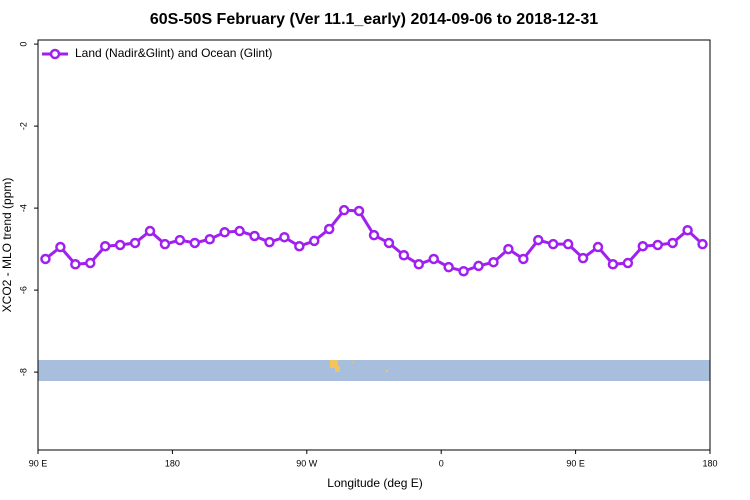 The width and height of the screenshot is (750, 500). I want to click on map-strip, so click(374, 370).